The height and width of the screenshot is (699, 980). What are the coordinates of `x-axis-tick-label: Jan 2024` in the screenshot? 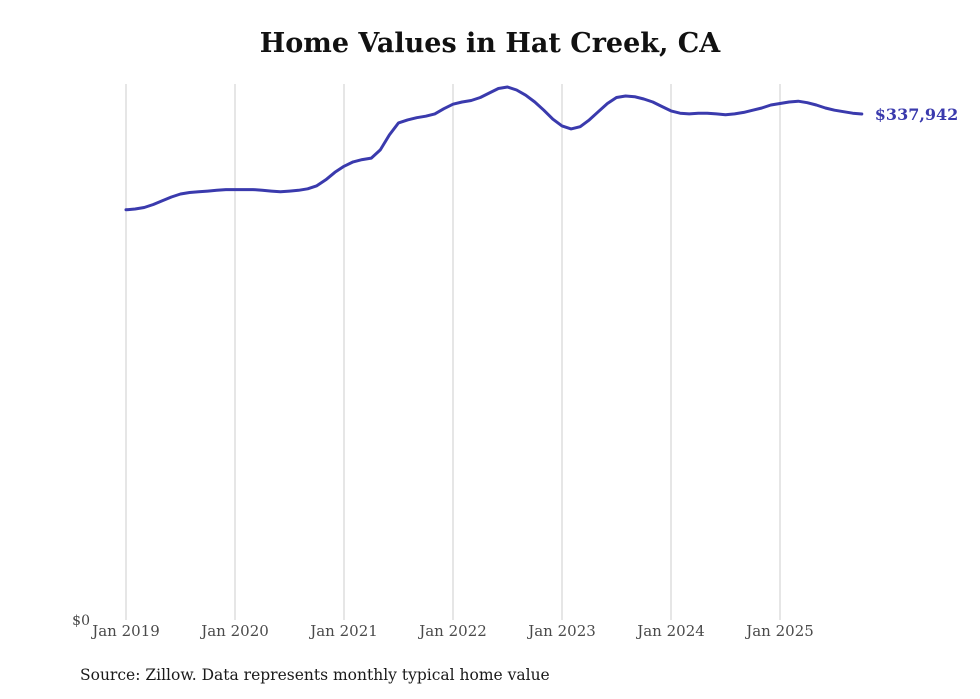 It's located at (670, 631).